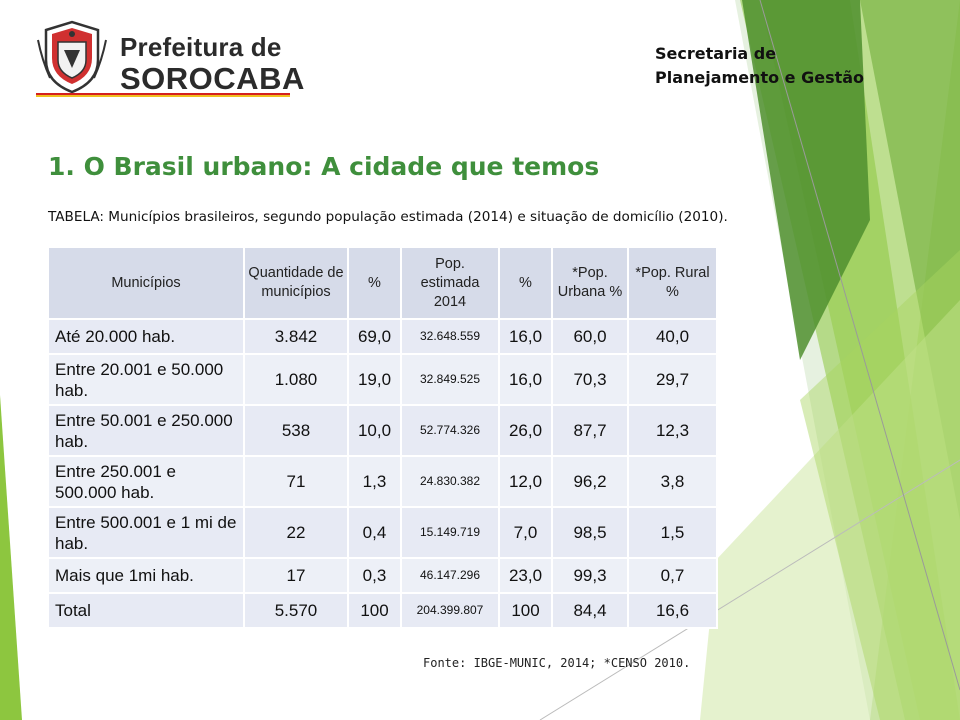 This screenshot has height=720, width=960. Describe the element at coordinates (296, 575) in the screenshot. I see `cell-quantidade: 17` at that location.